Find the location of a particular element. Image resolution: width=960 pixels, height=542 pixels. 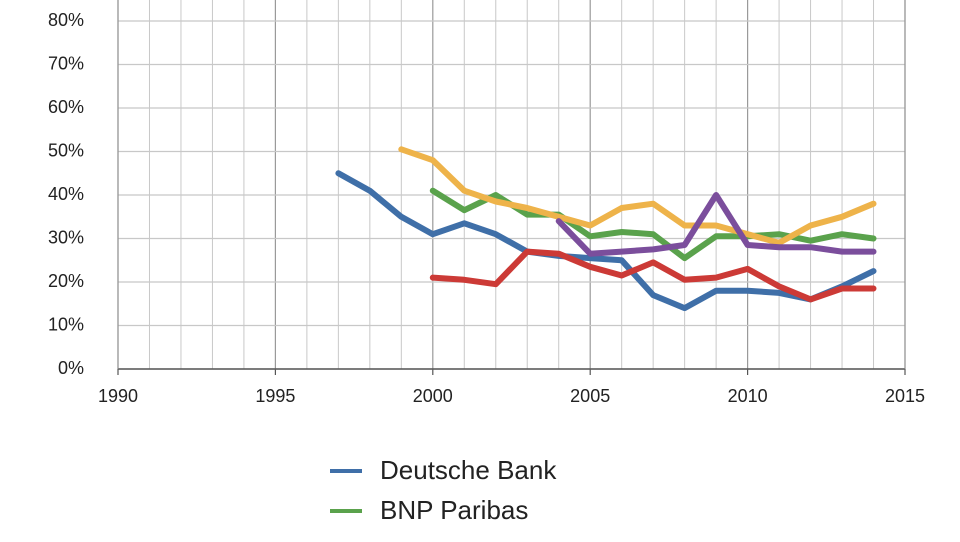

legend-label: Deutsche Bank is located at coordinates (468, 470).